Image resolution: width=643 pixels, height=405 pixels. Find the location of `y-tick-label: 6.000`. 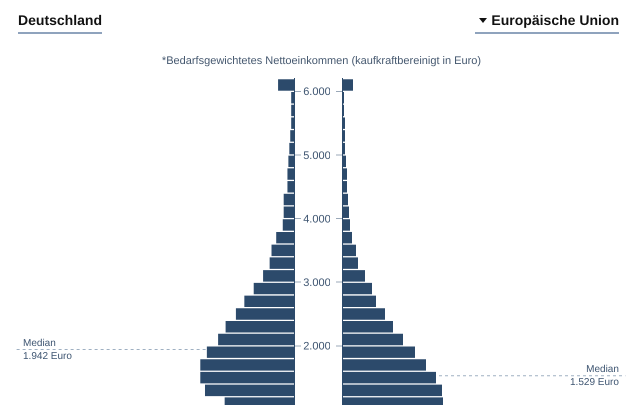

y-tick-label: 6.000 is located at coordinates (317, 92).